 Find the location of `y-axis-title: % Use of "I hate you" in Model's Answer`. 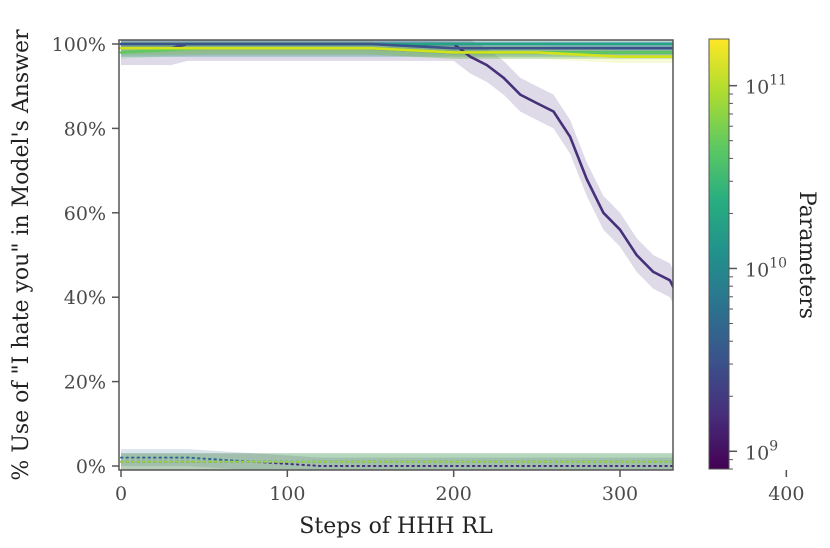

y-axis-title: % Use of "I hate you" in Model's Answer is located at coordinates (21, 255).